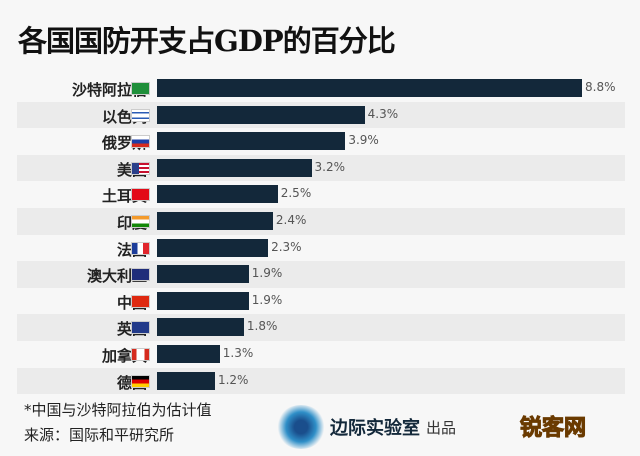  I want to click on value-label: 2.5%, so click(296, 193).